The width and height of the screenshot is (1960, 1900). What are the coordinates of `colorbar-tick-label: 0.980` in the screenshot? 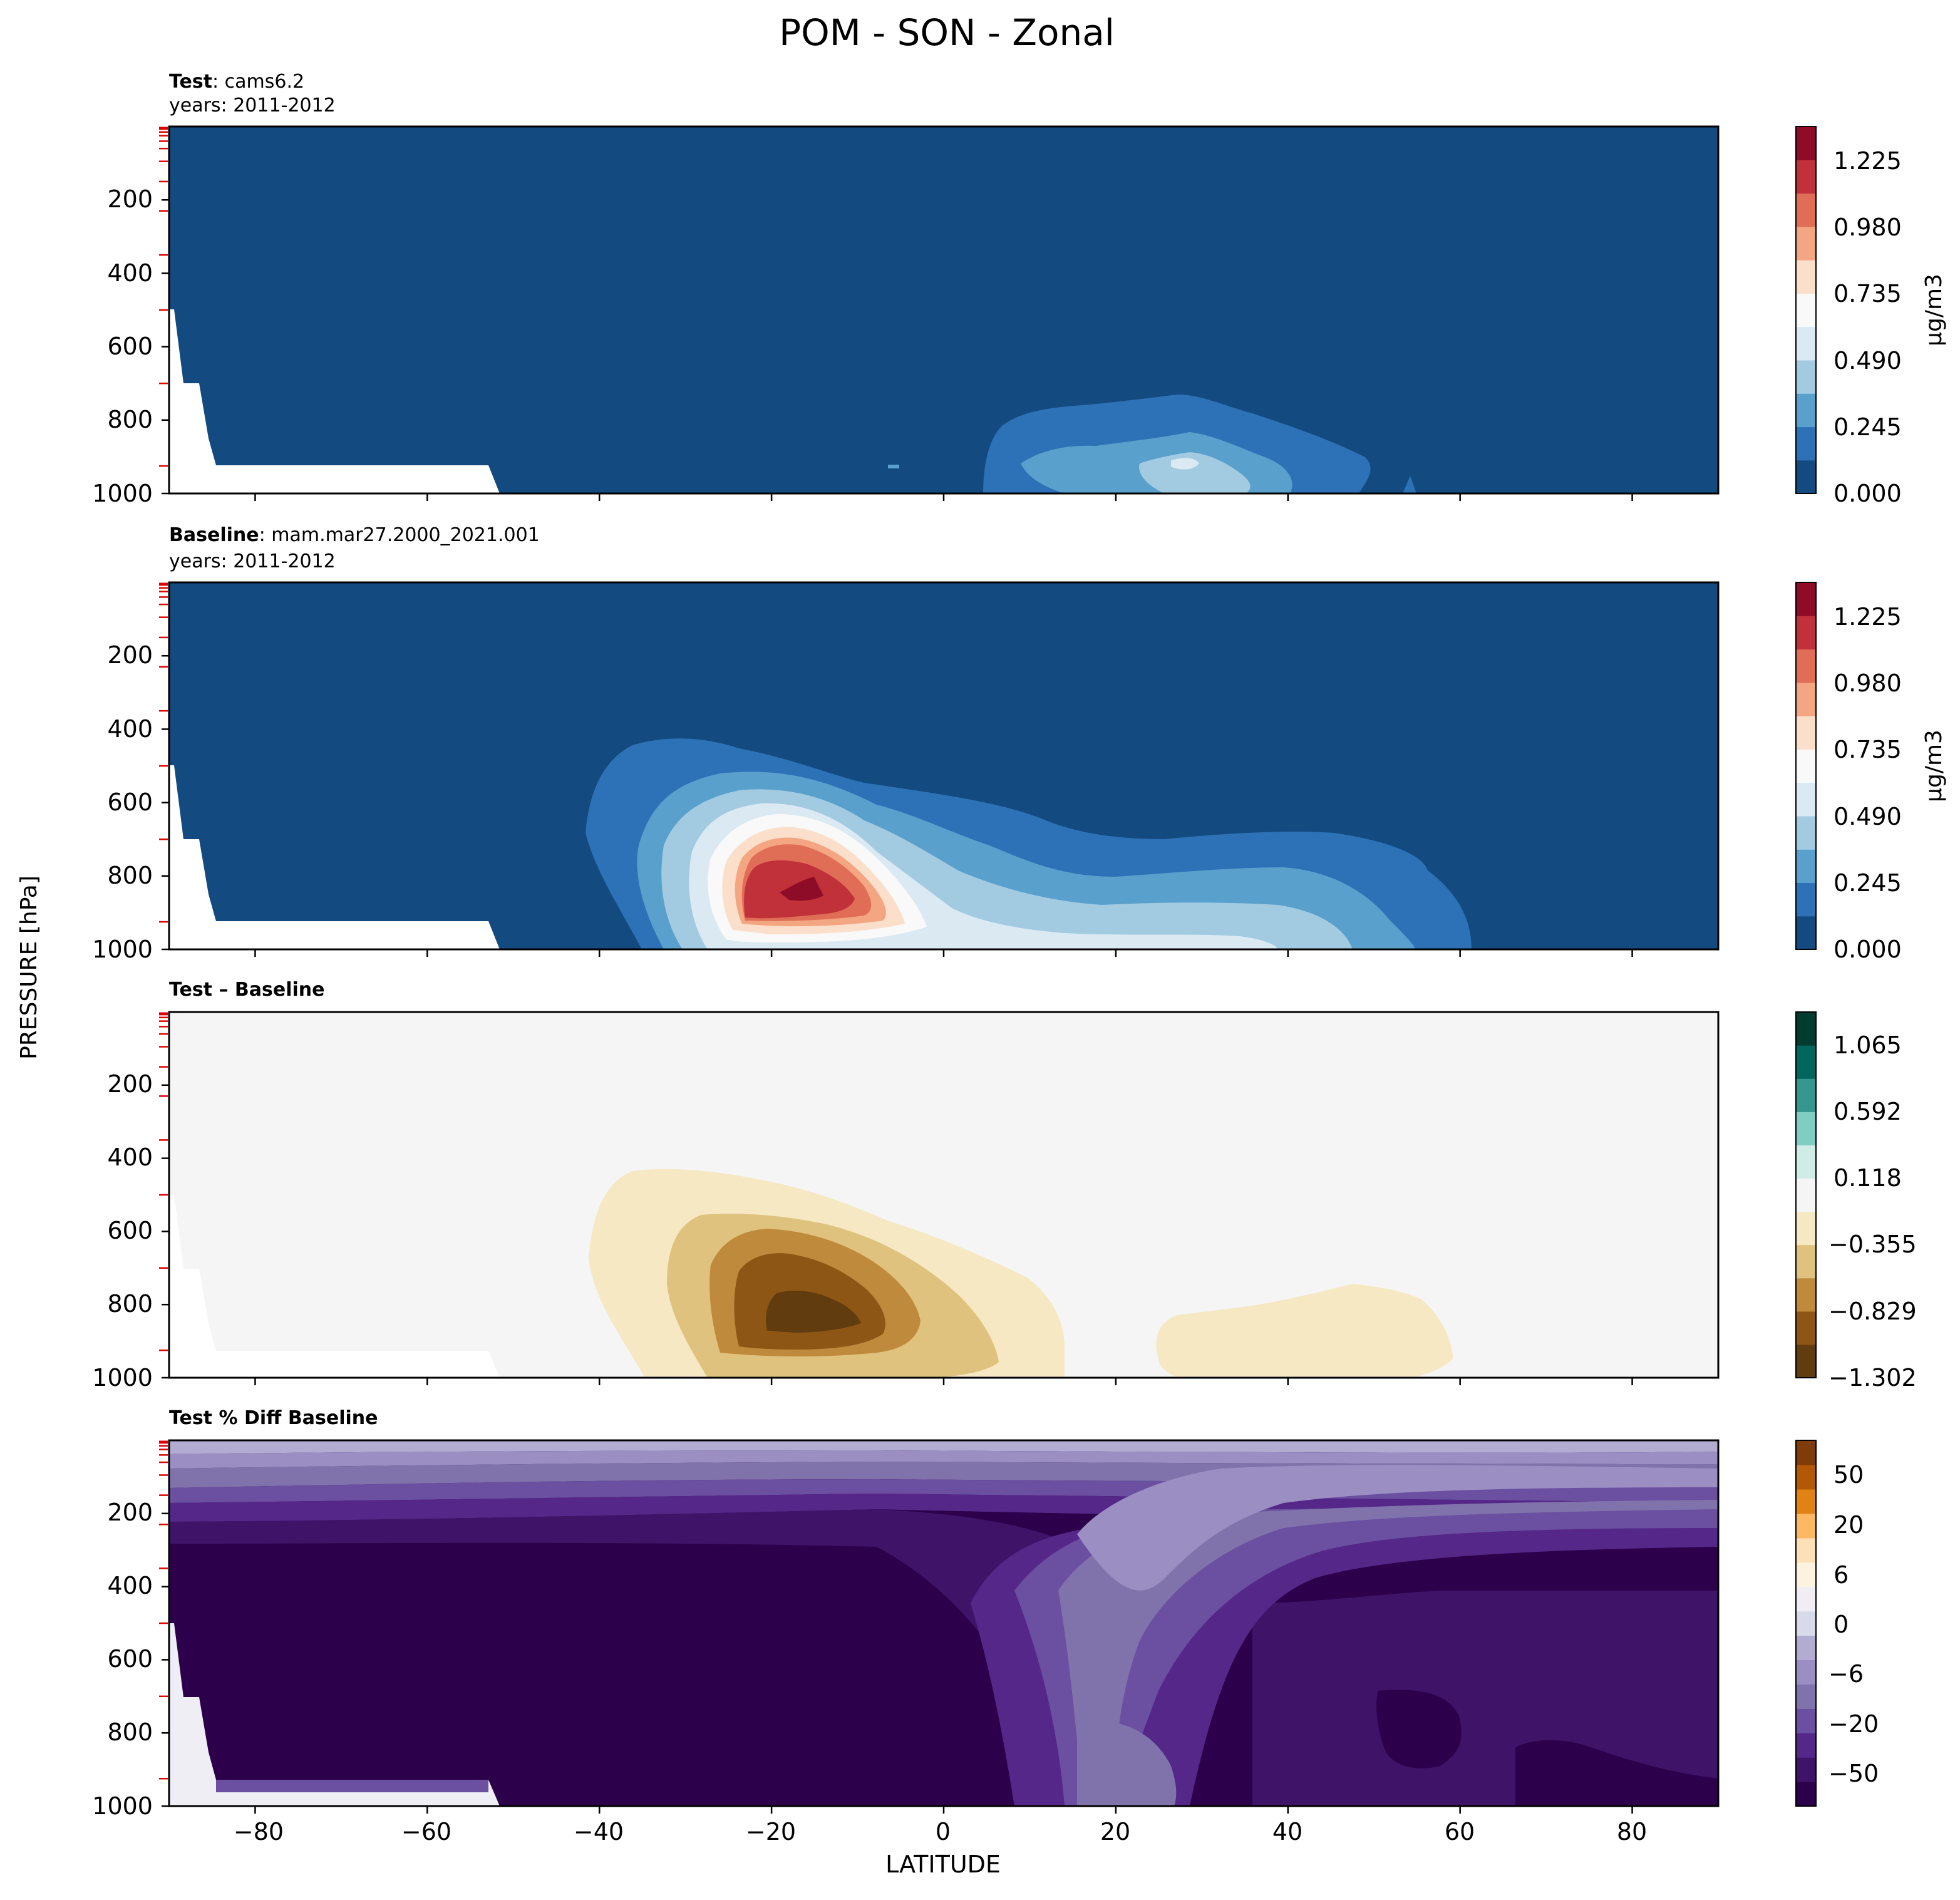 It's located at (1868, 227).